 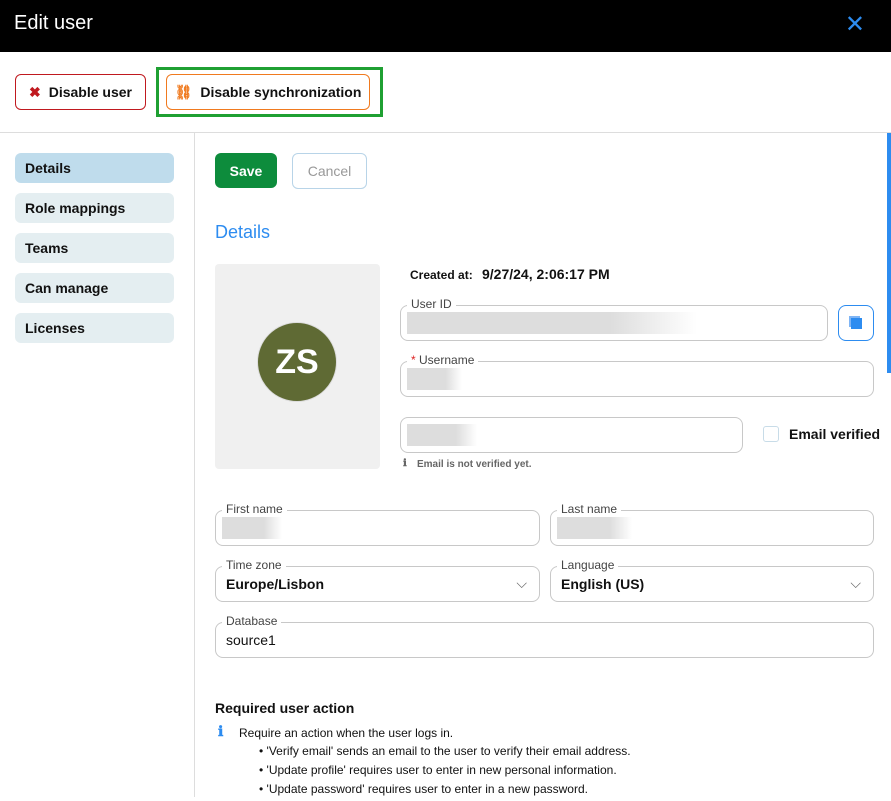 I want to click on toolbar: ✖ Disable user ⛓ Disable synchronization, so click(x=445, y=92).